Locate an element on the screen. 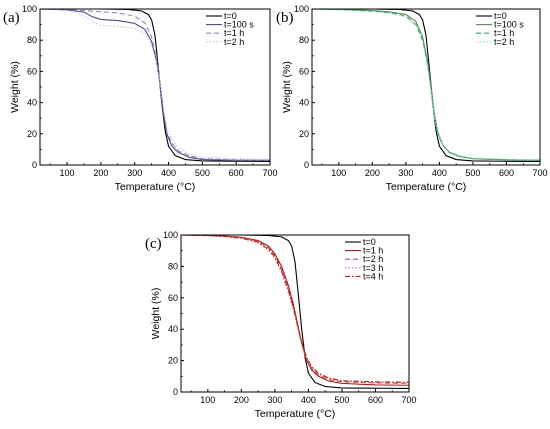 The width and height of the screenshot is (550, 429). legend: t=0t=1 ht=2 ht=3 ht=4 h is located at coordinates (364, 259).